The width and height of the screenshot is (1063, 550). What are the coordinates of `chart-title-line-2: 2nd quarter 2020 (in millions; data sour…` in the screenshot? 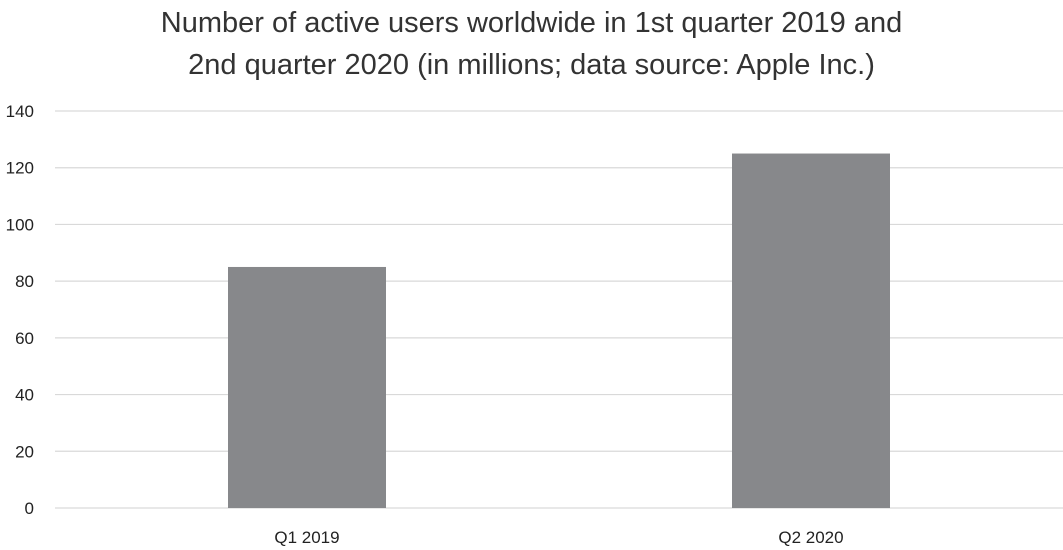 It's located at (531, 65).